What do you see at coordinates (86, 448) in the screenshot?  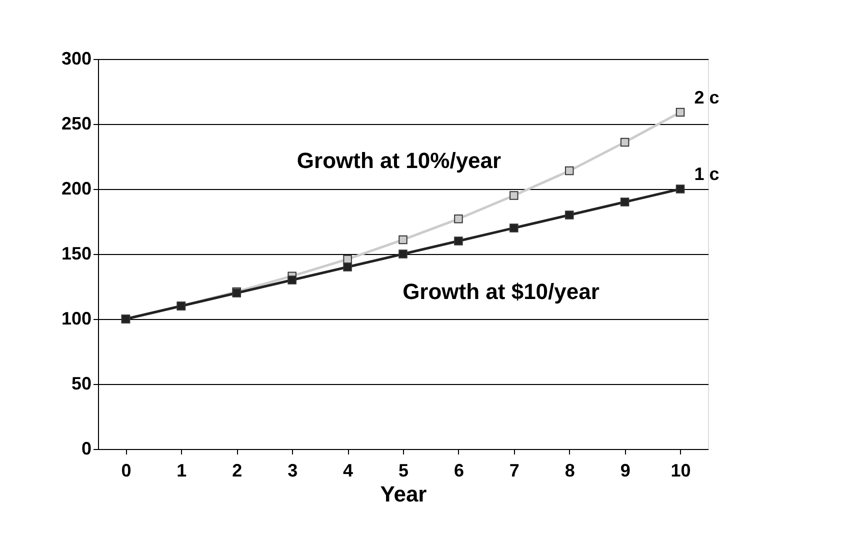 I see `y-tick-label: 0` at bounding box center [86, 448].